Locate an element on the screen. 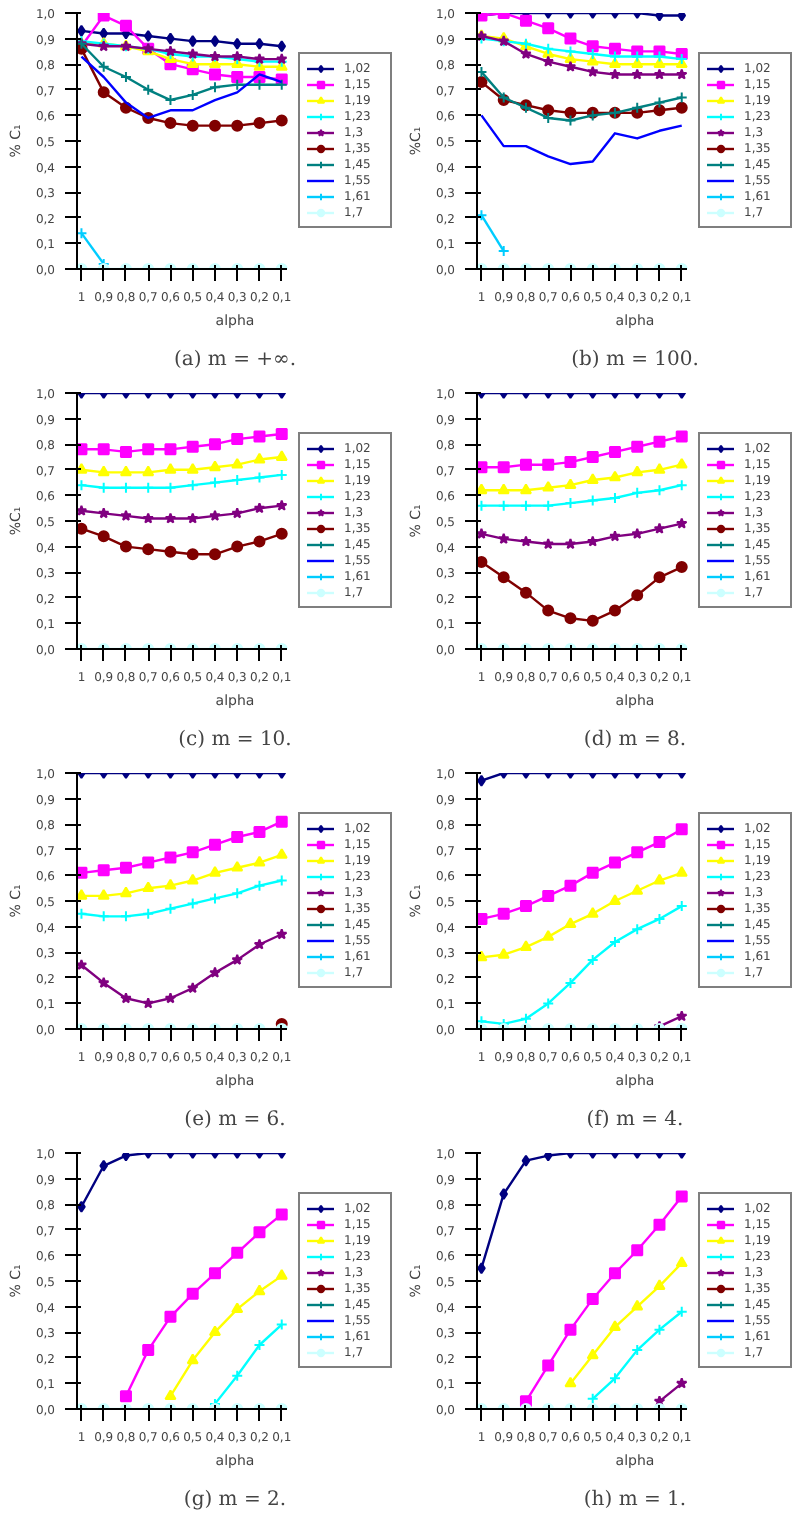  text: (b) m = 100. is located at coordinates (635, 360).